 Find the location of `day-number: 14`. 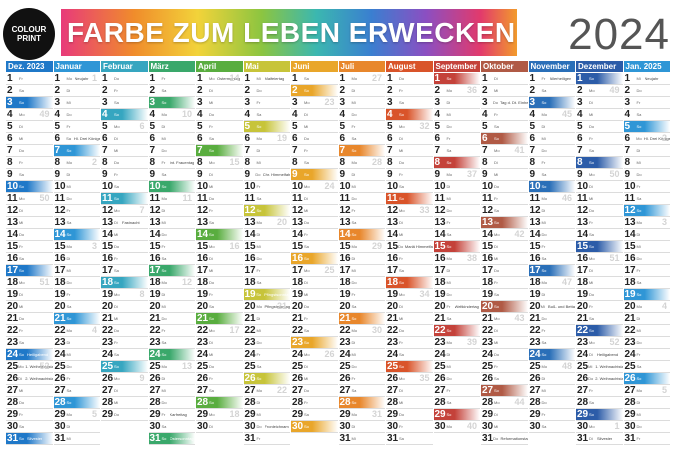

day-number: 14 is located at coordinates (488, 234).